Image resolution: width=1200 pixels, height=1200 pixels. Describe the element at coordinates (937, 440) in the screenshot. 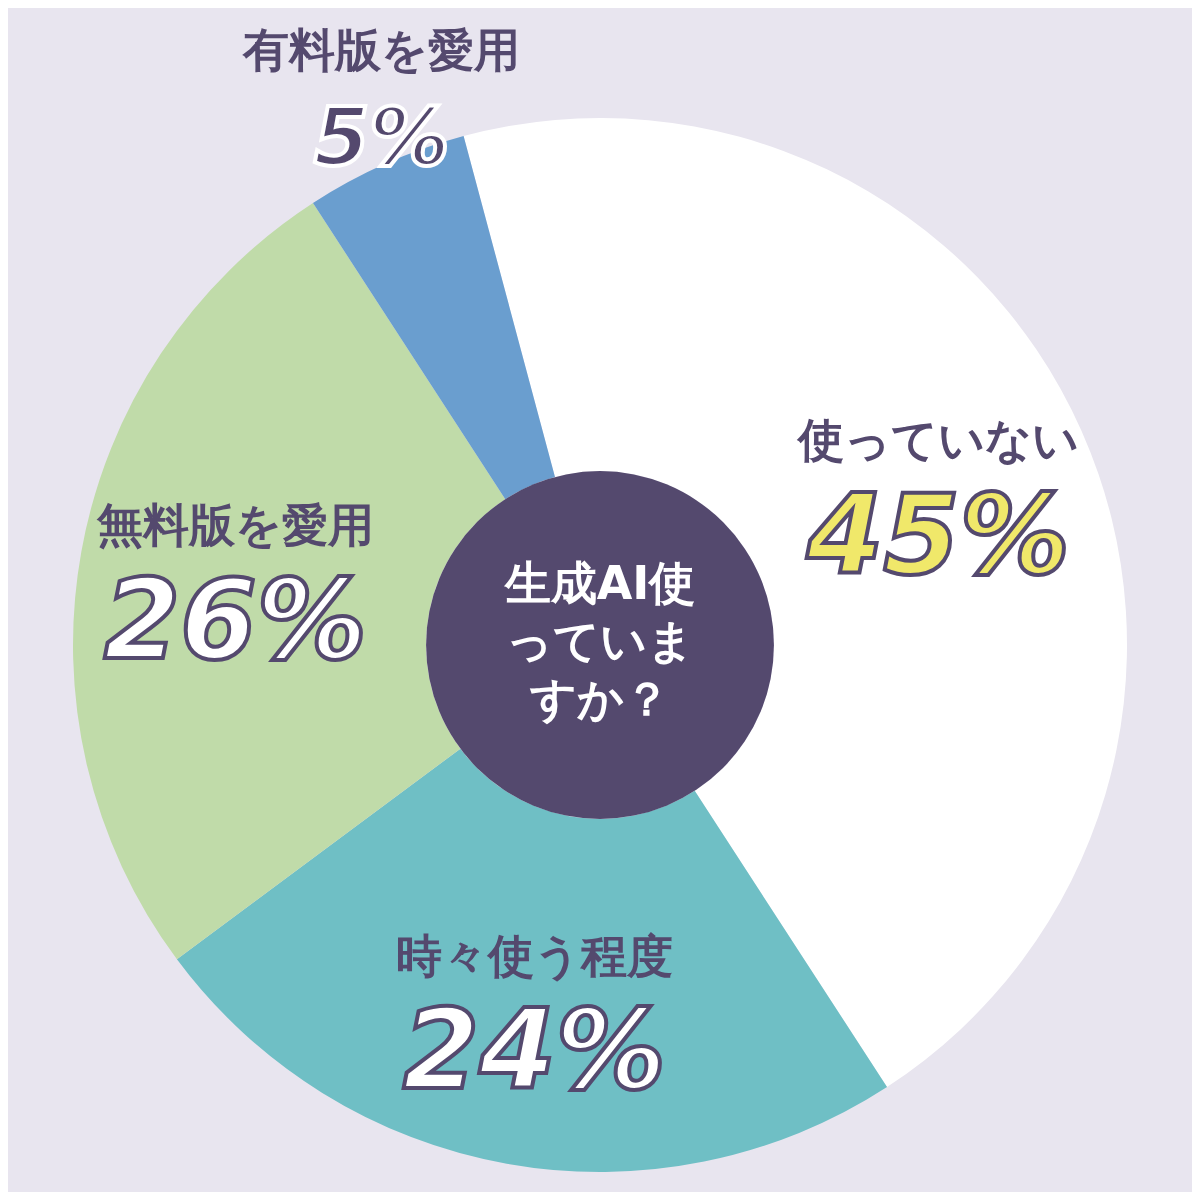

I see `slice-label: 使っていない` at that location.